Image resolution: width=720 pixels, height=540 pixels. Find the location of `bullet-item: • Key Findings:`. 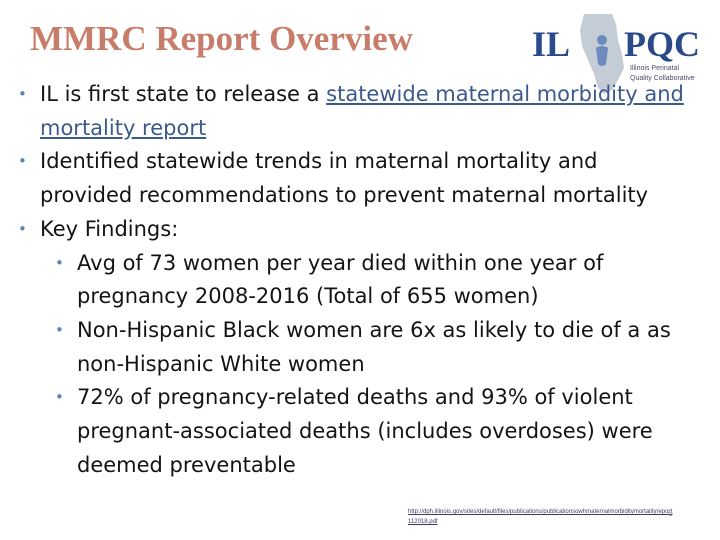

bullet-item: • Key Findings: is located at coordinates (345, 230).